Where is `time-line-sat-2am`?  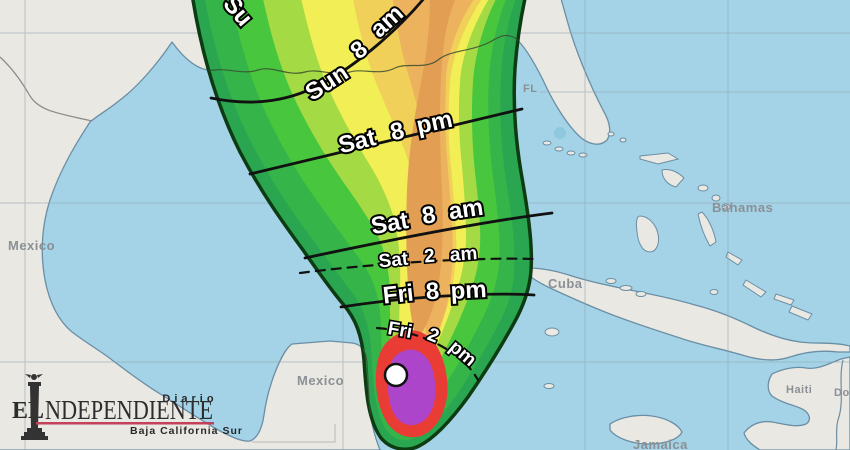 time-line-sat-2am is located at coordinates (417, 266).